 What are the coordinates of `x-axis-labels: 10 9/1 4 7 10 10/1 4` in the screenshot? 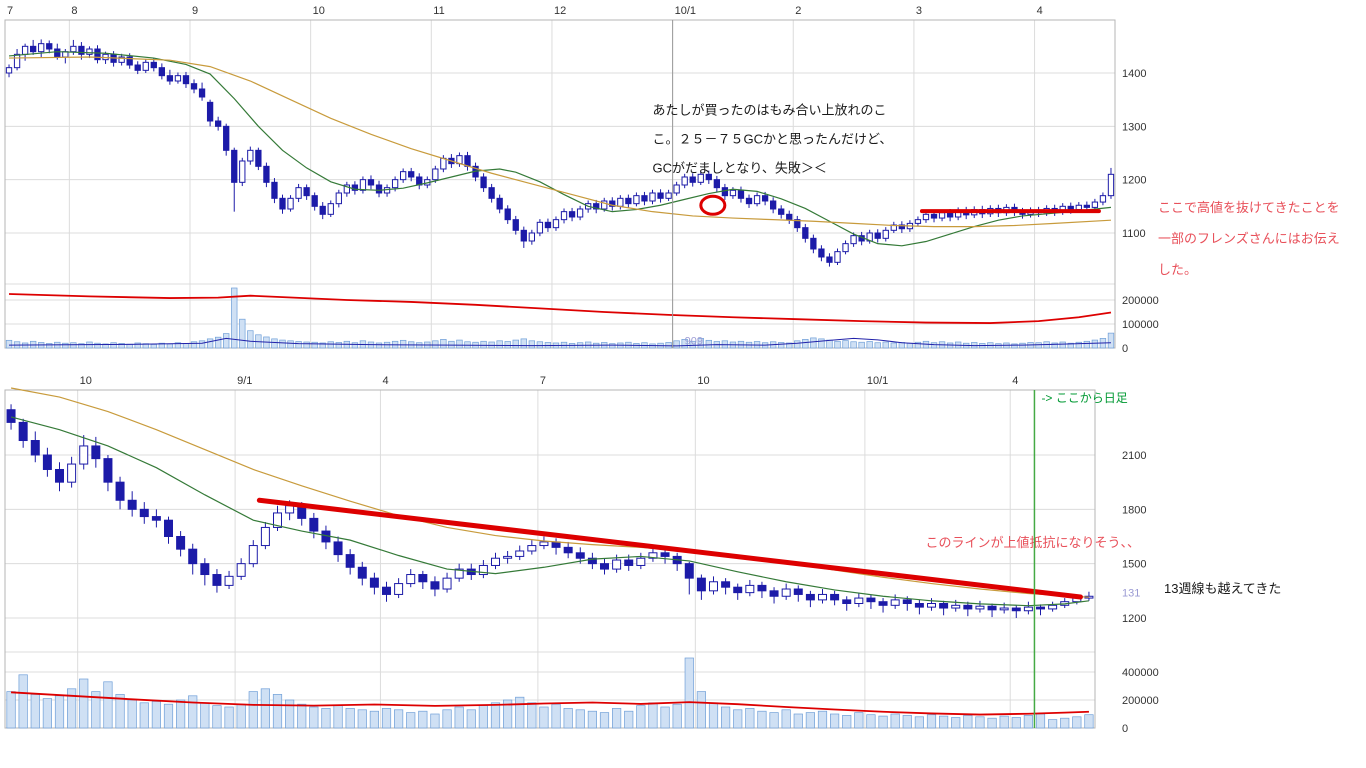 It's located at (549, 381).